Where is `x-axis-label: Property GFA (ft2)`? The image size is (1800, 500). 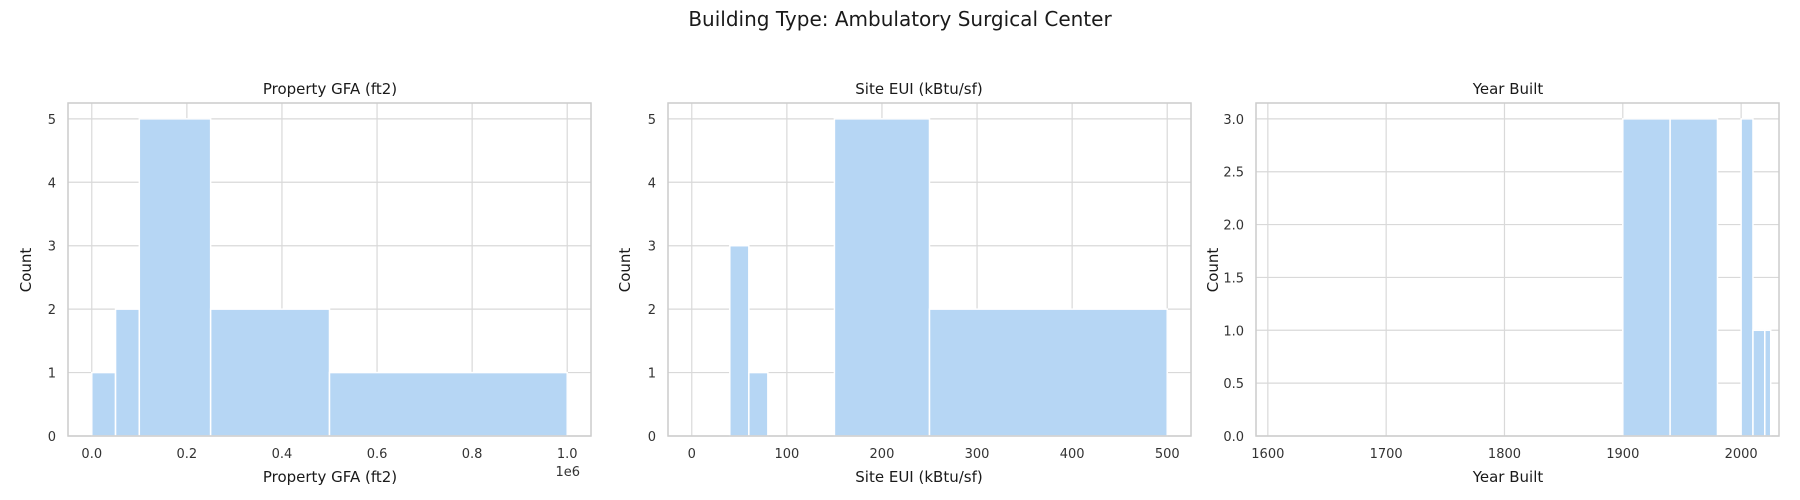
x-axis-label: Property GFA (ft2) is located at coordinates (330, 477).